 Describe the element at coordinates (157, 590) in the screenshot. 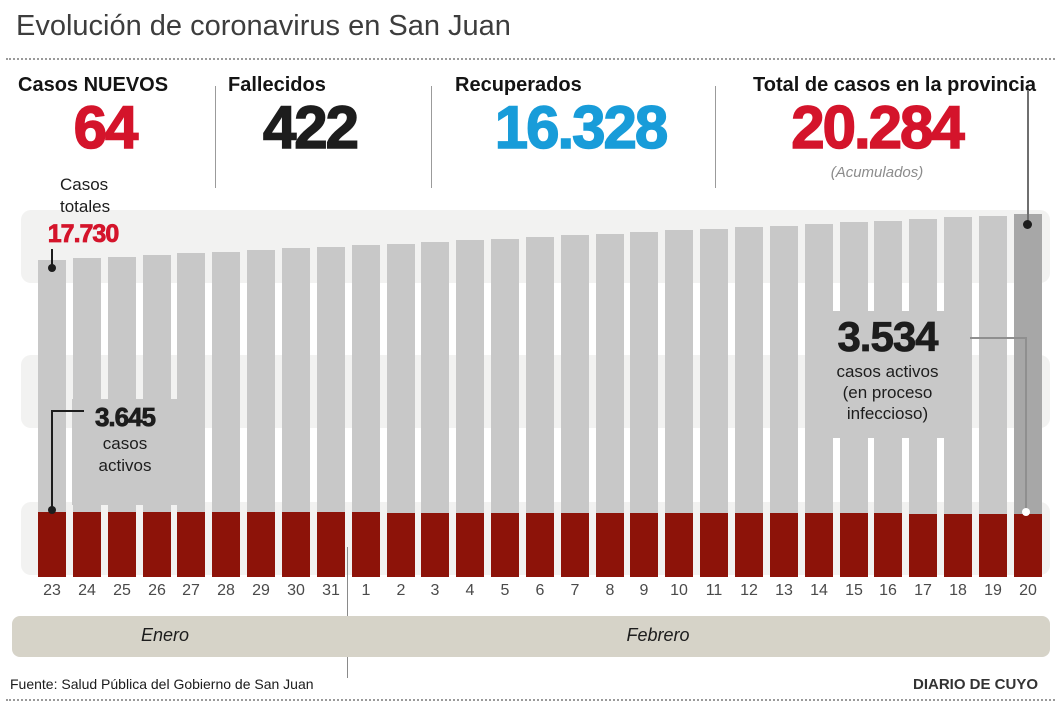

I see `axis-day-label: 26` at that location.